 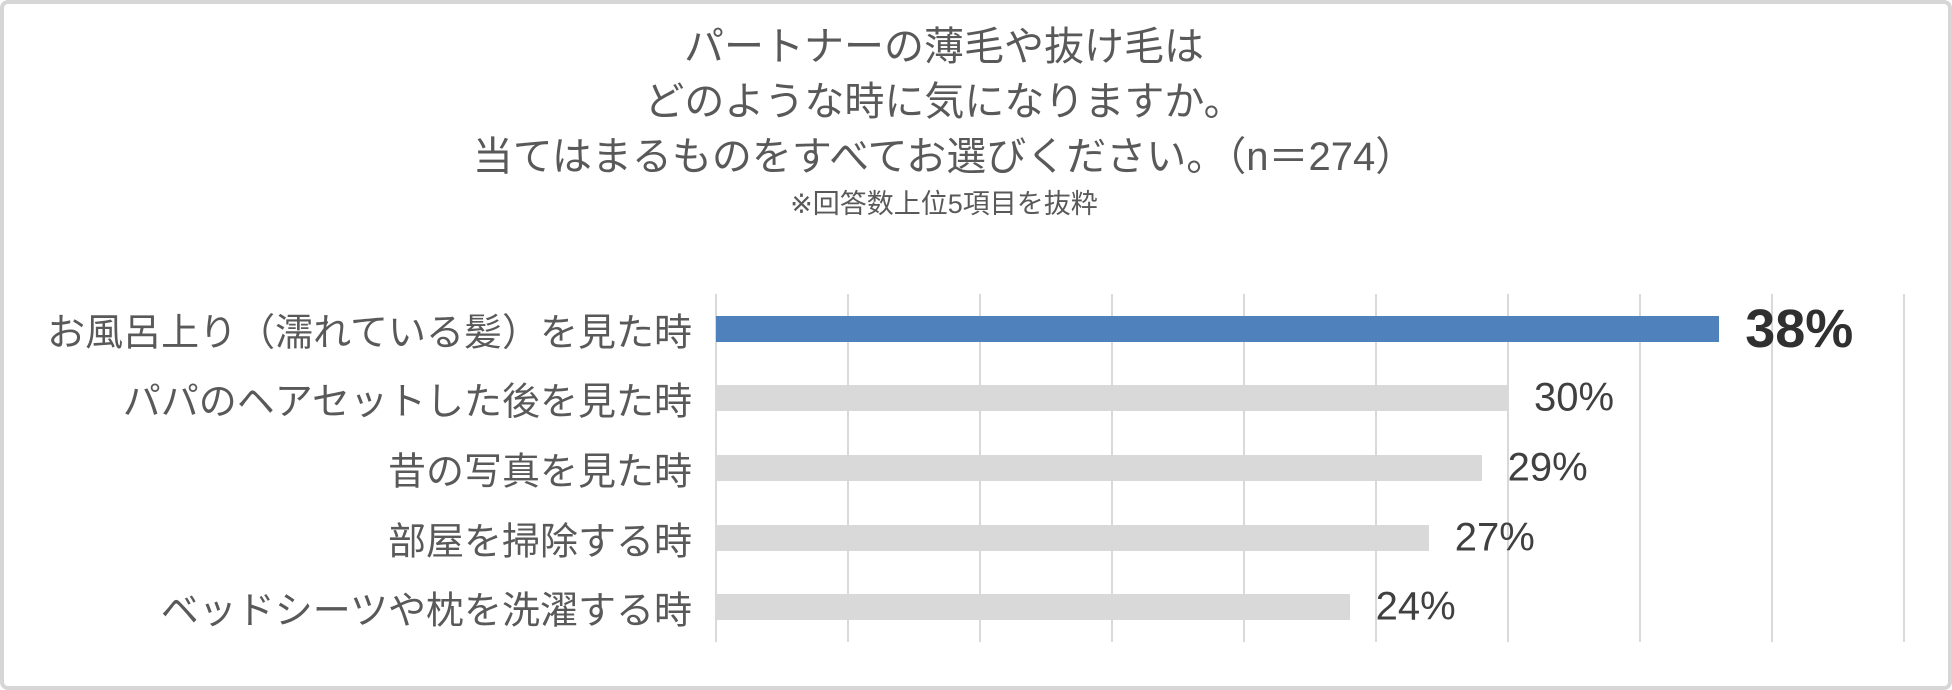 I want to click on category-label-3: 昔の写真を見た時, so click(x=539, y=472).